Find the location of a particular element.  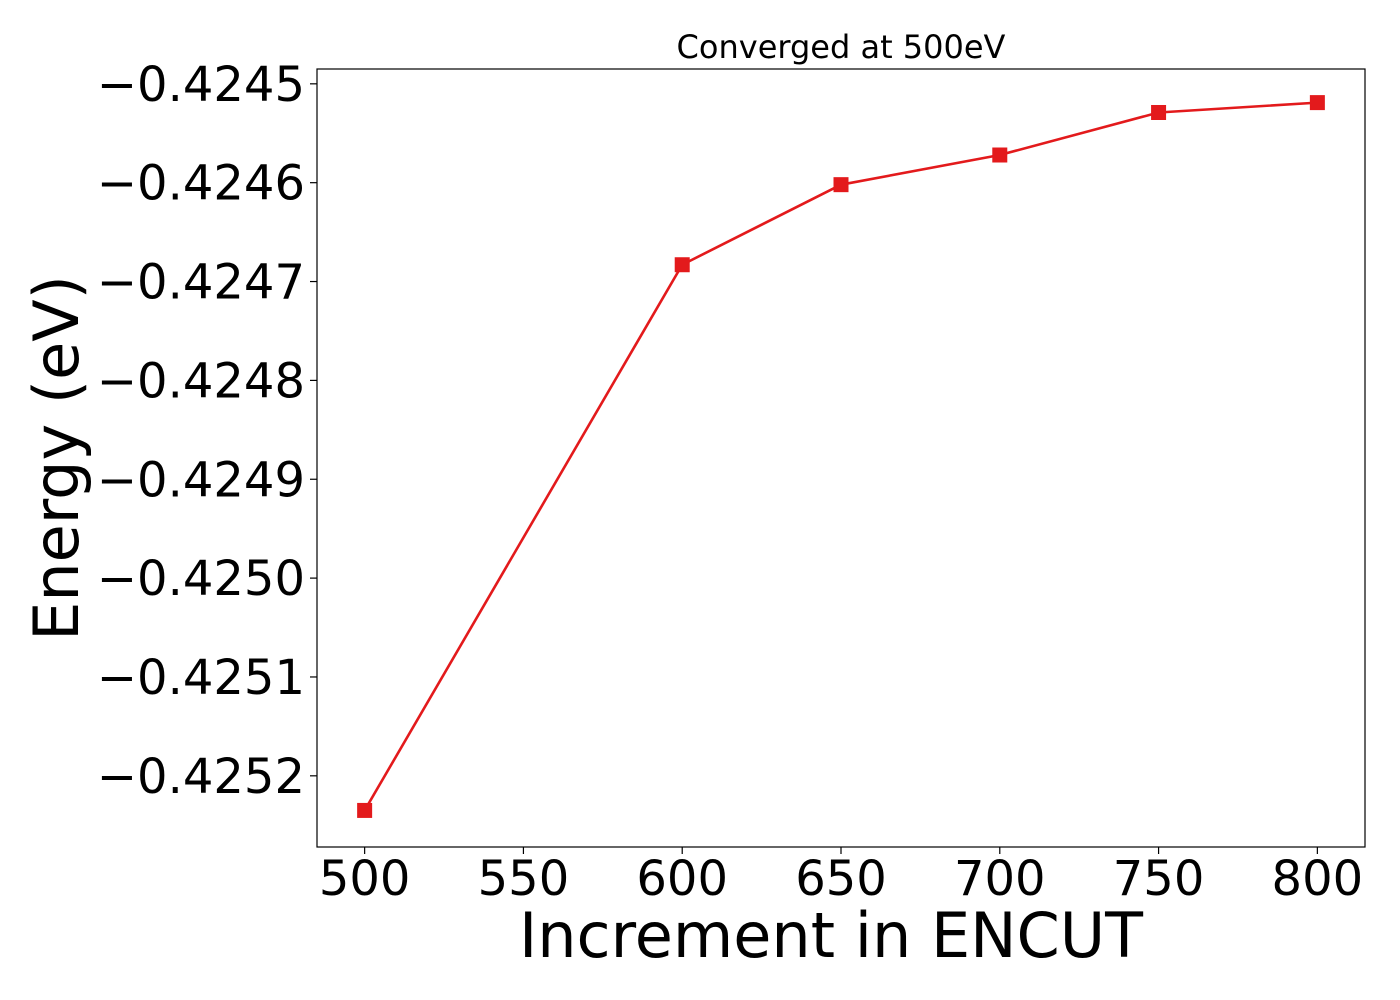

x-tick-label: 800 is located at coordinates (1318, 879).